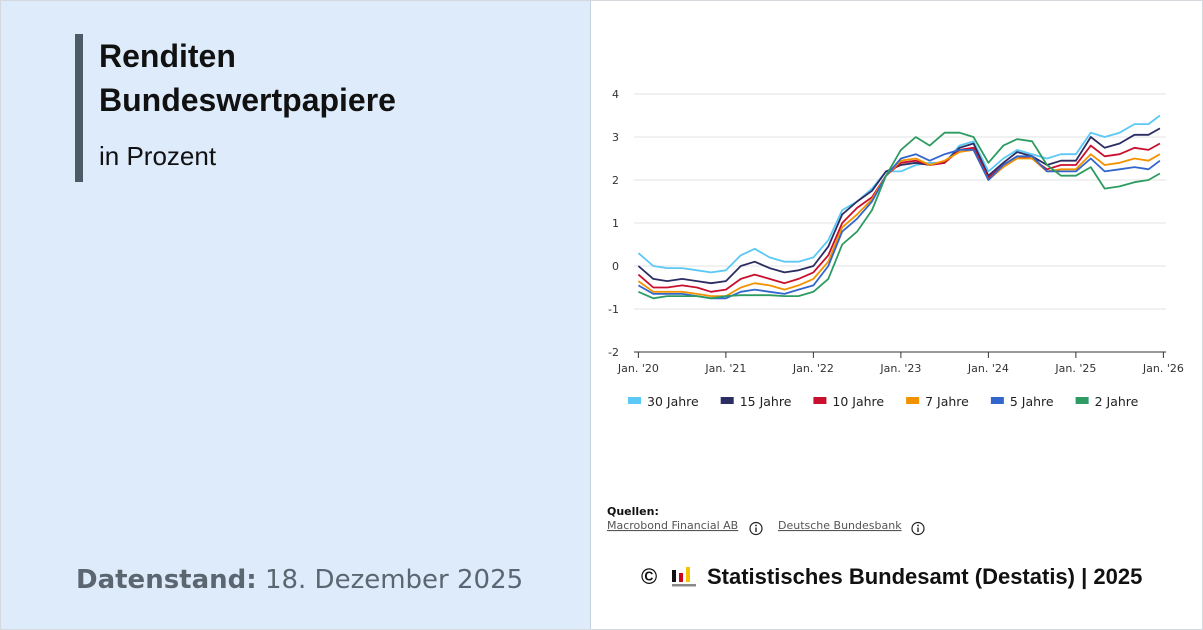 The image size is (1203, 630). What do you see at coordinates (615, 180) in the screenshot?
I see `y-tick-label: 2` at bounding box center [615, 180].